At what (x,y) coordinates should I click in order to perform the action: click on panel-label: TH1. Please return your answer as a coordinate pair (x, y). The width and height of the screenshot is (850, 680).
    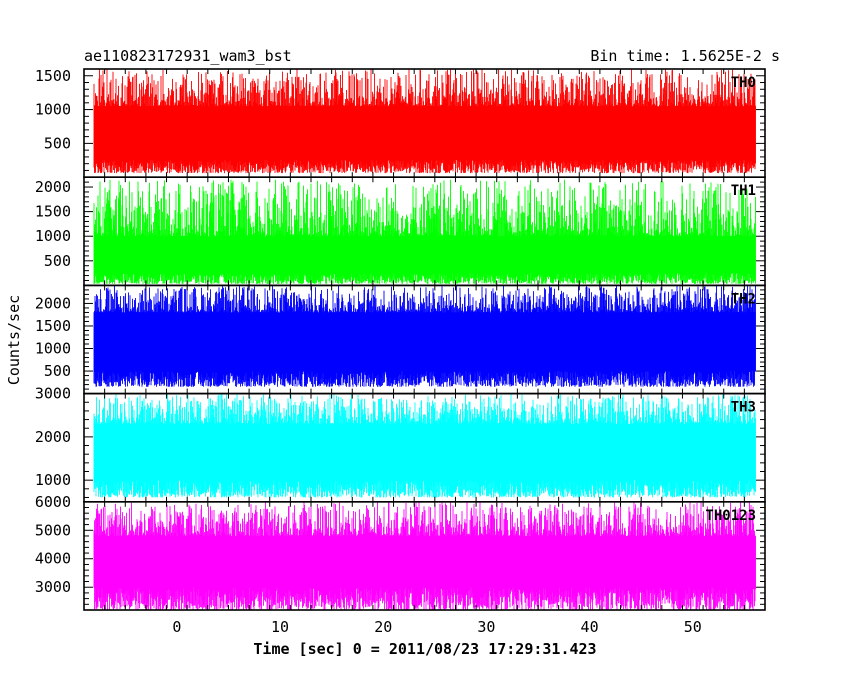
    Looking at the image, I should click on (743, 191).